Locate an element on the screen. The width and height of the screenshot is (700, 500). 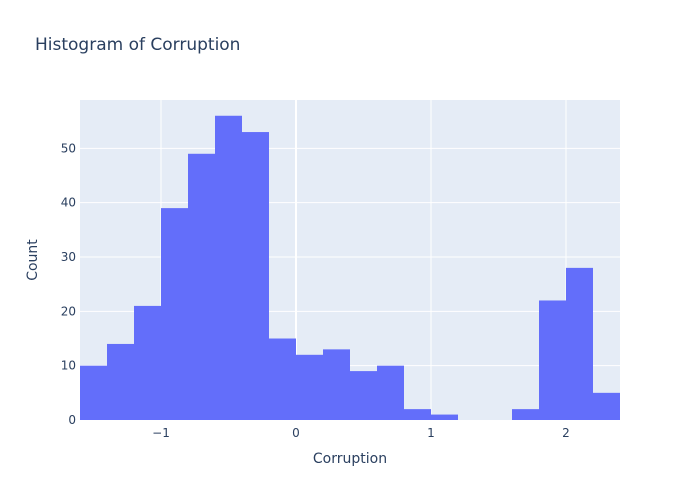
x-tick-label: 1 is located at coordinates (431, 433).